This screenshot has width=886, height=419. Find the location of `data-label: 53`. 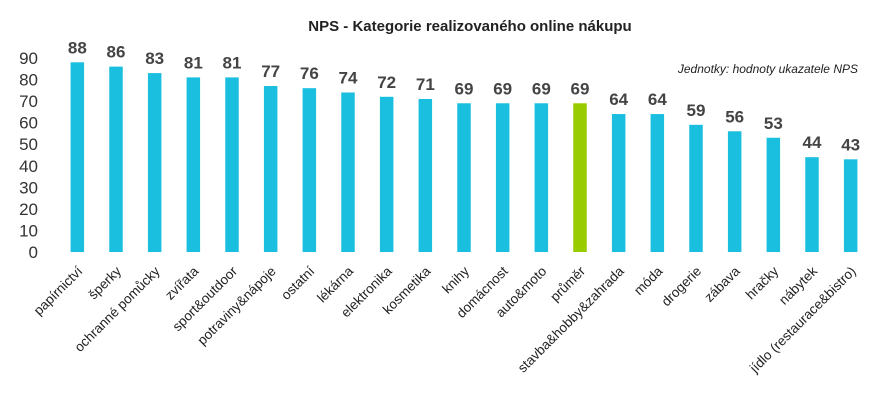

data-label: 53 is located at coordinates (773, 123).